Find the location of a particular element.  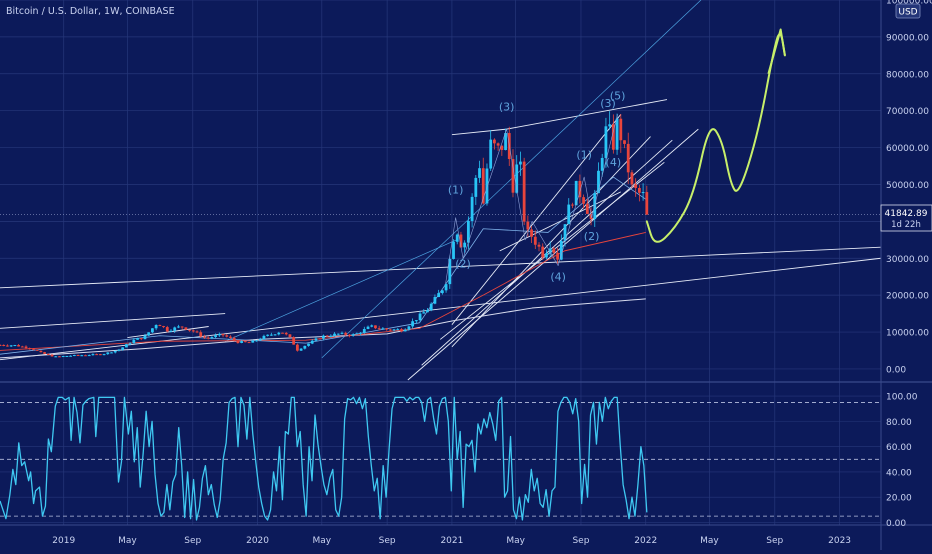

y-tick-label: 10000.00 is located at coordinates (907, 334).